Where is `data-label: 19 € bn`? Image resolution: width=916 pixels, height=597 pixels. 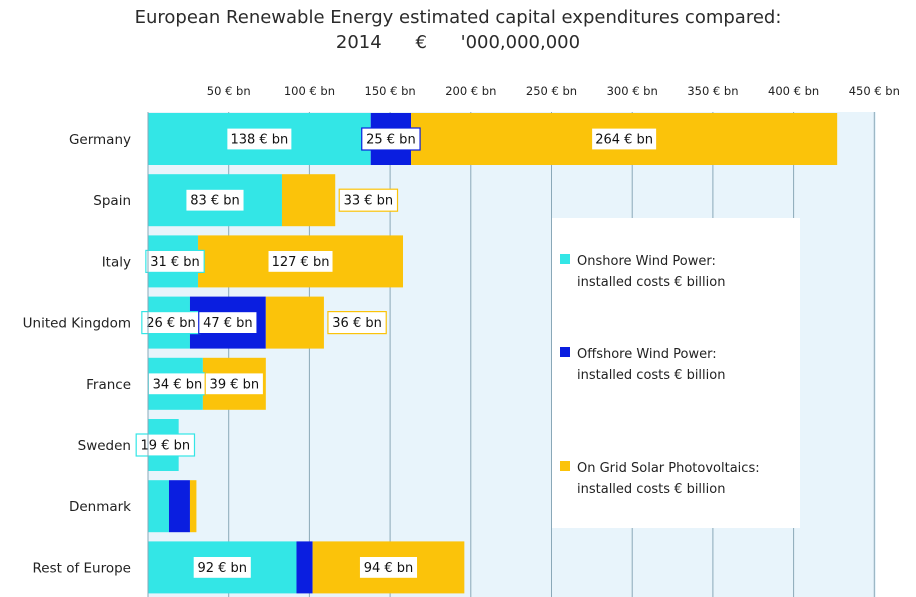 data-label: 19 € bn is located at coordinates (166, 446).